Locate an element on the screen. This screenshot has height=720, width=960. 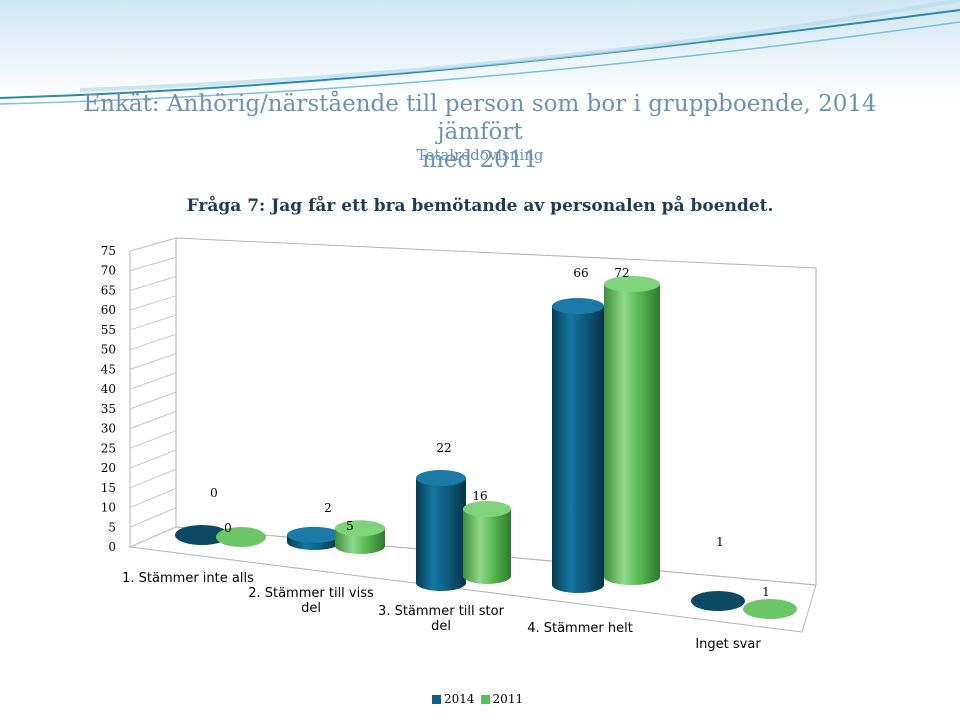
title-line-2: med 2011 is located at coordinates (480, 160).